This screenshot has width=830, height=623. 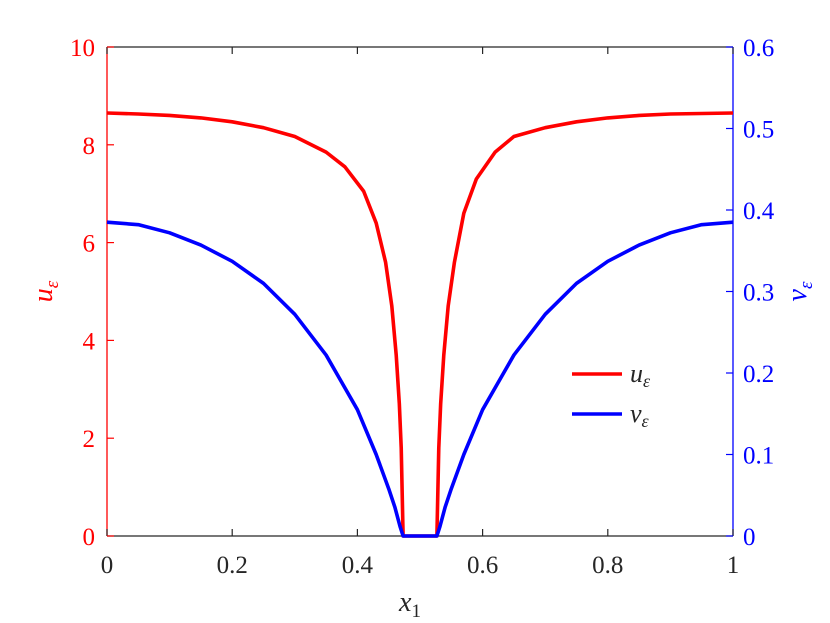 What do you see at coordinates (759, 211) in the screenshot?
I see `right-y-tick-label: 0.4` at bounding box center [759, 211].